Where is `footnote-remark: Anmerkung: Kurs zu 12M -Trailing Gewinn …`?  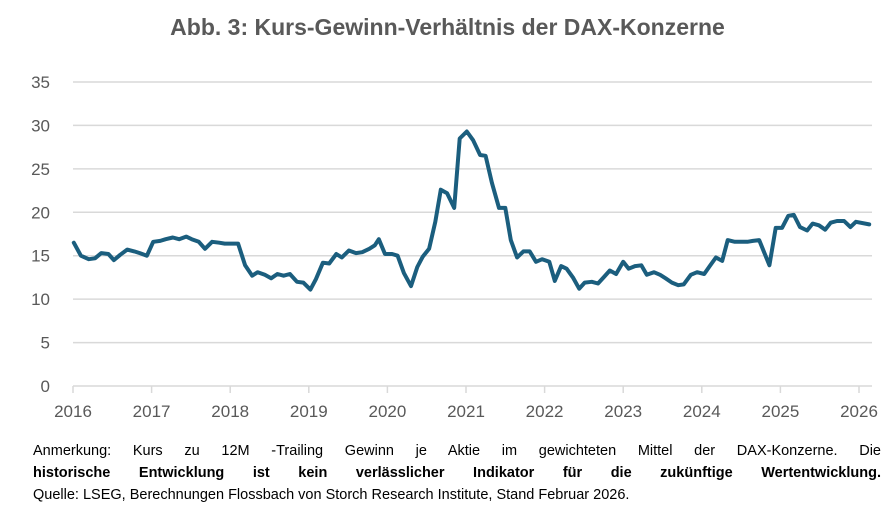
footnote-remark: Anmerkung: Kurs zu 12M -Trailing Gewinn … is located at coordinates (457, 451).